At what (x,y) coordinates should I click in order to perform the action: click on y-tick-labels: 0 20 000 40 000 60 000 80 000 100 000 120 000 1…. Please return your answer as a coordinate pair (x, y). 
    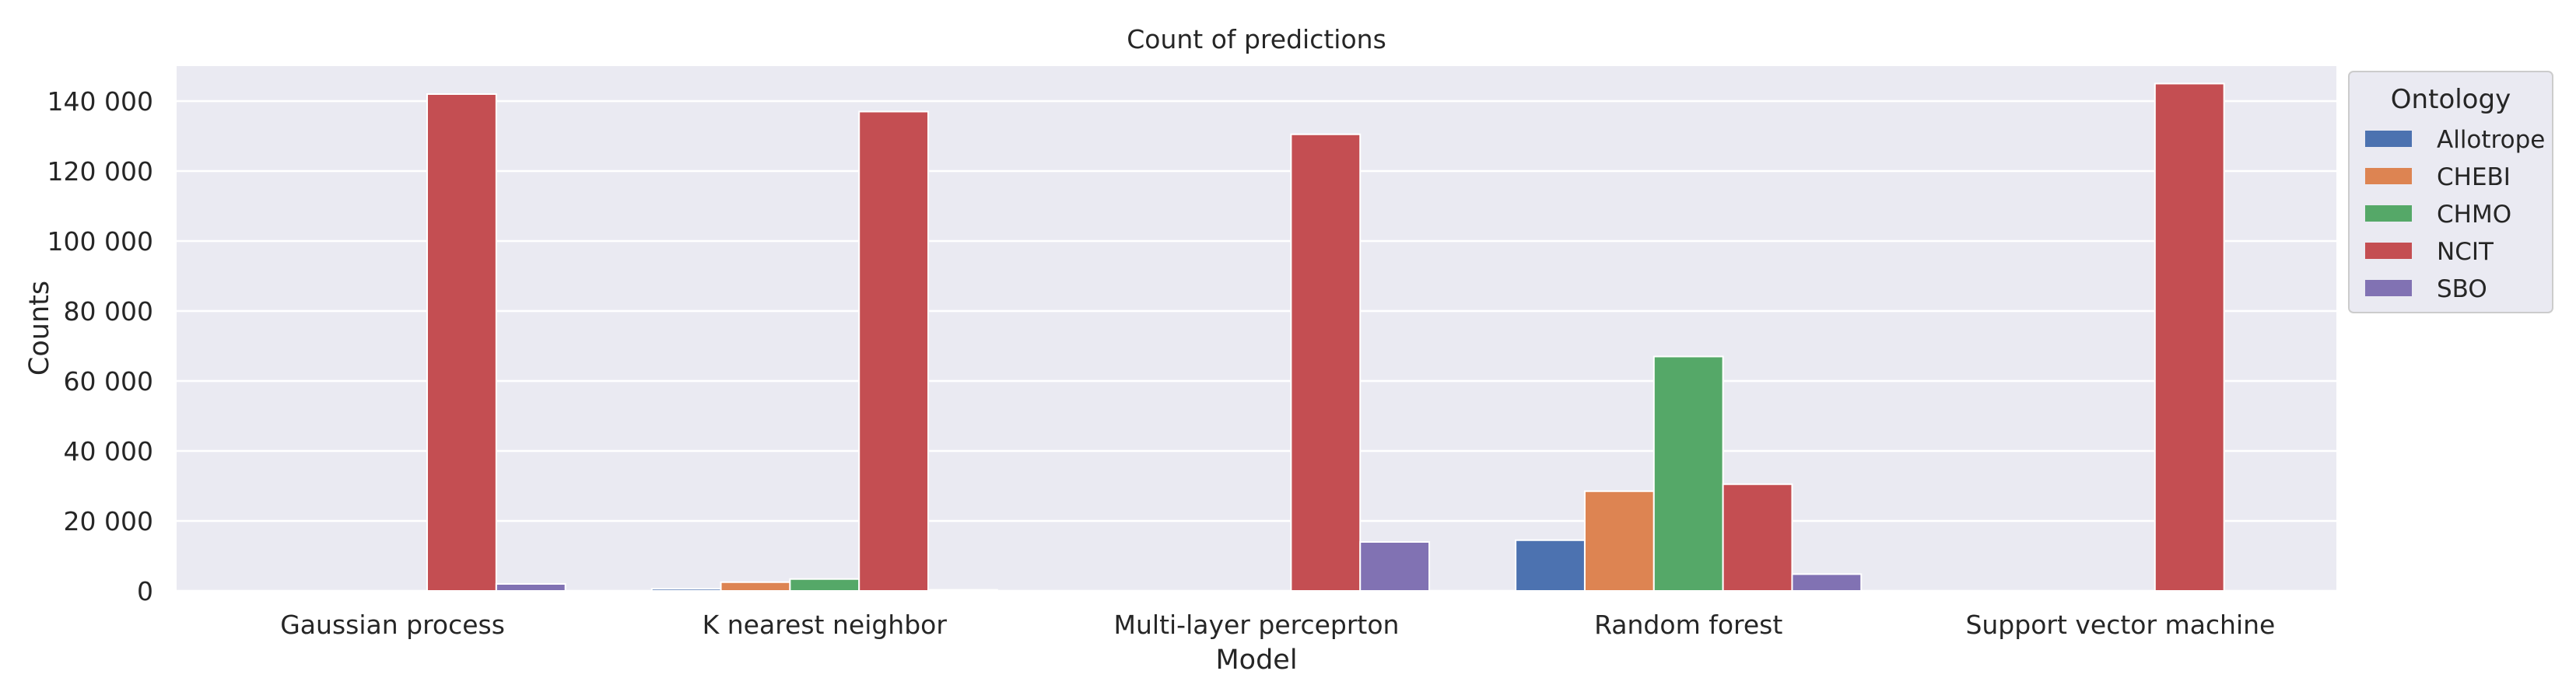
    Looking at the image, I should click on (100, 346).